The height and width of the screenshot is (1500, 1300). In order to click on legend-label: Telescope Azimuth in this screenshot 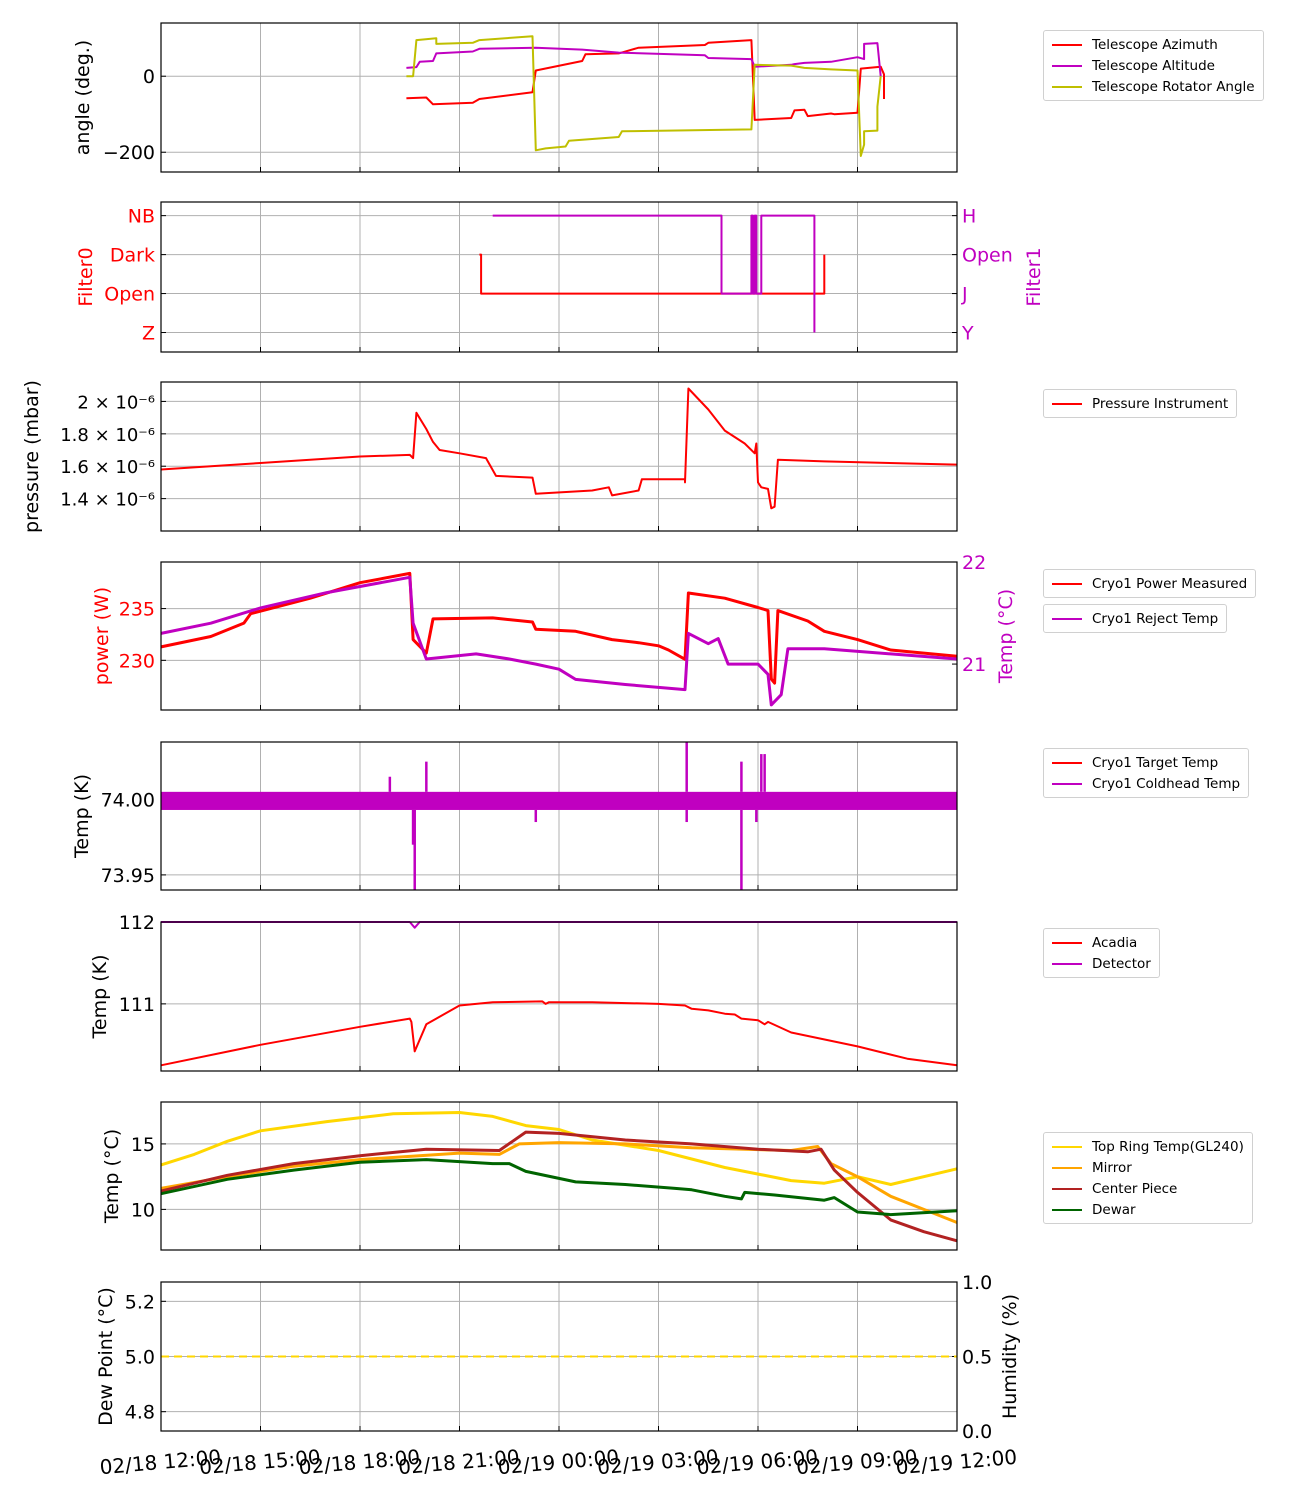, I will do `click(1155, 44)`.